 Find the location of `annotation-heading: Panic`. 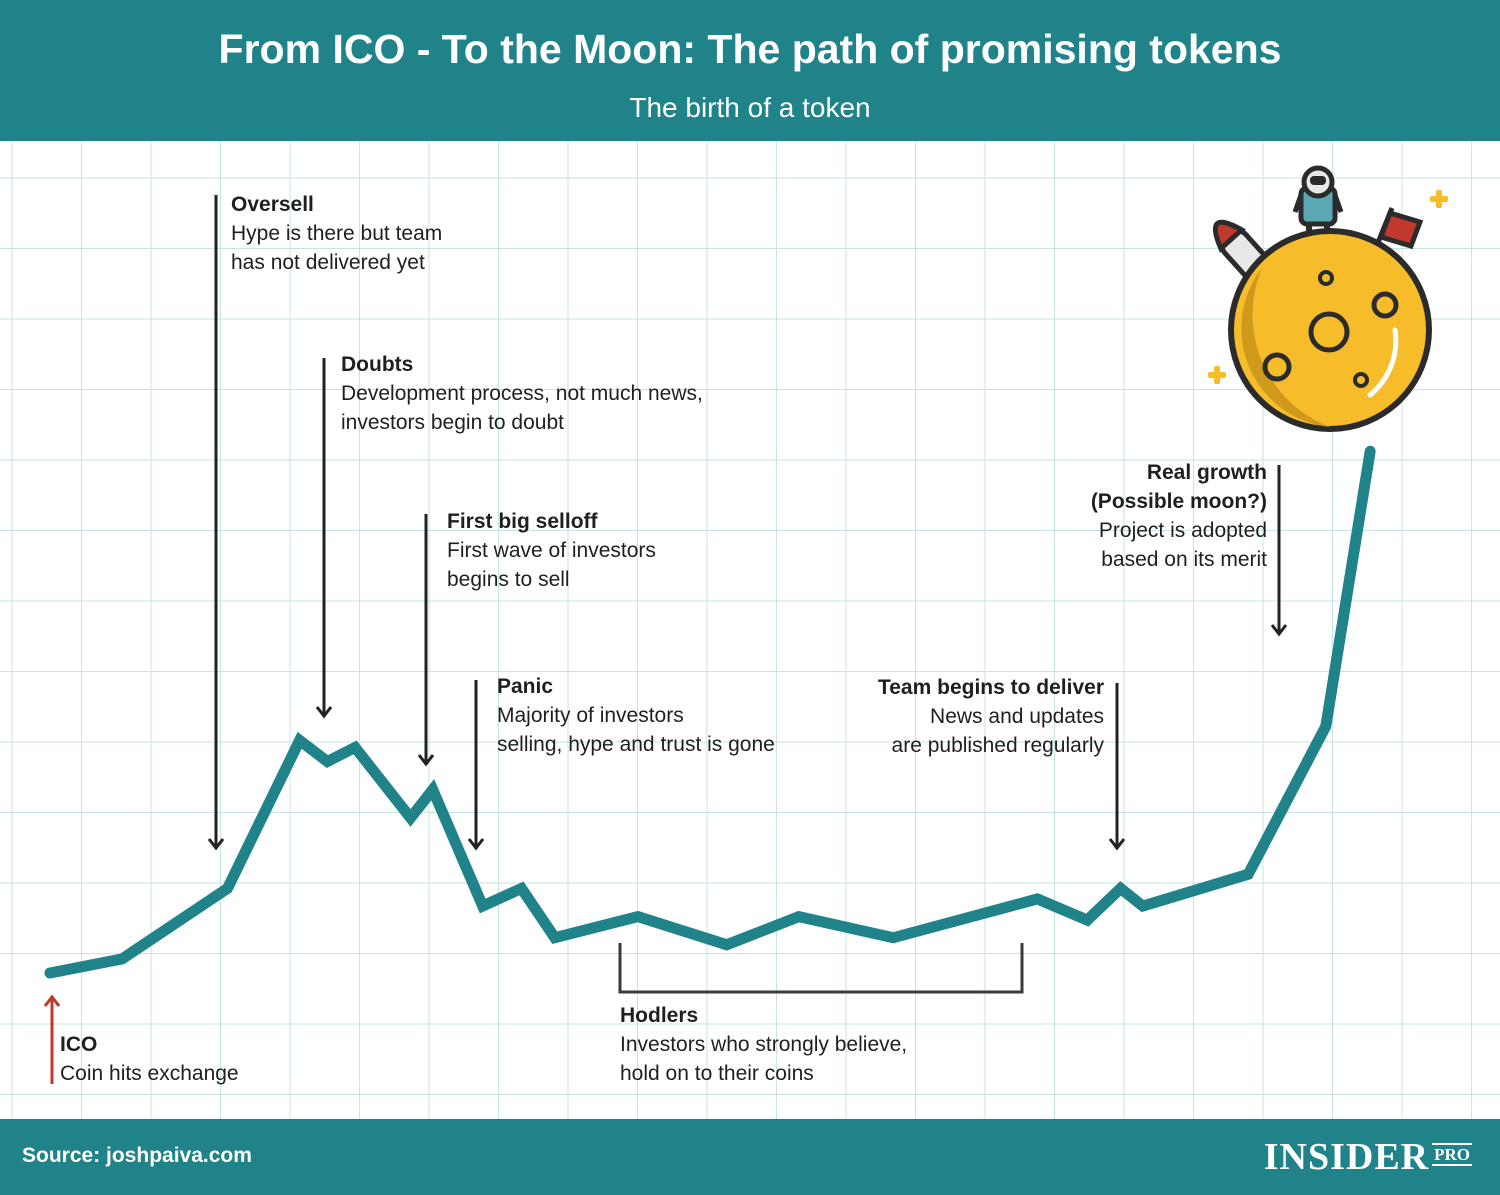

annotation-heading: Panic is located at coordinates (525, 686).